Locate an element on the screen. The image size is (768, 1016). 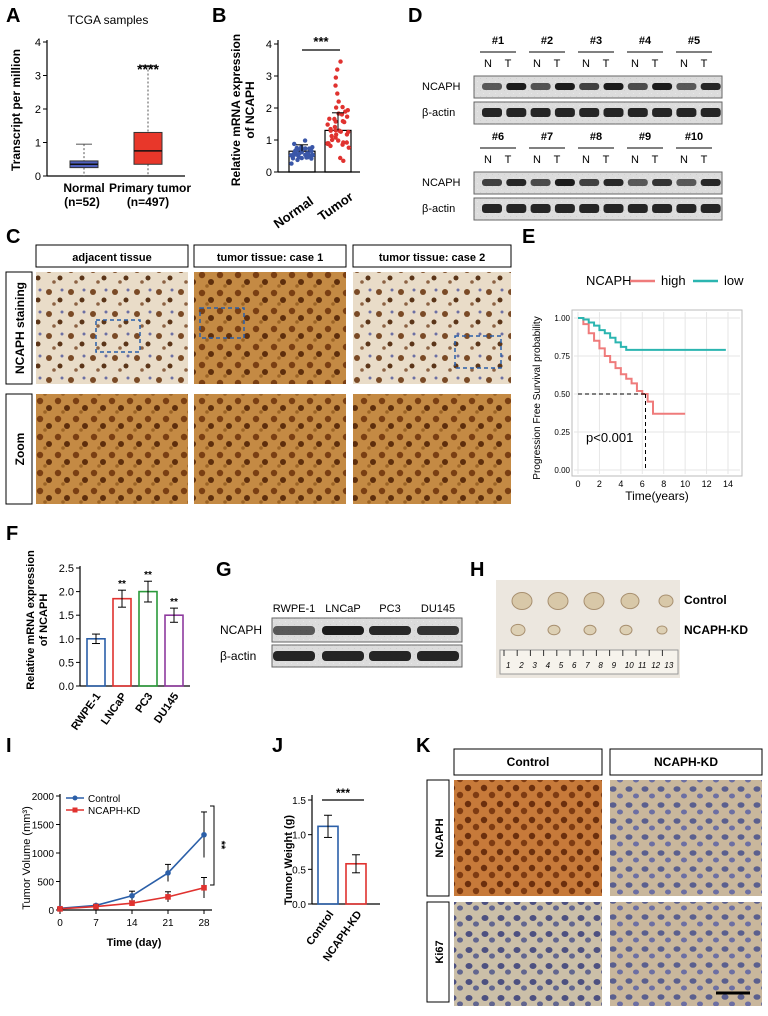
h-ruler-number: 10 is located at coordinates (629, 665).